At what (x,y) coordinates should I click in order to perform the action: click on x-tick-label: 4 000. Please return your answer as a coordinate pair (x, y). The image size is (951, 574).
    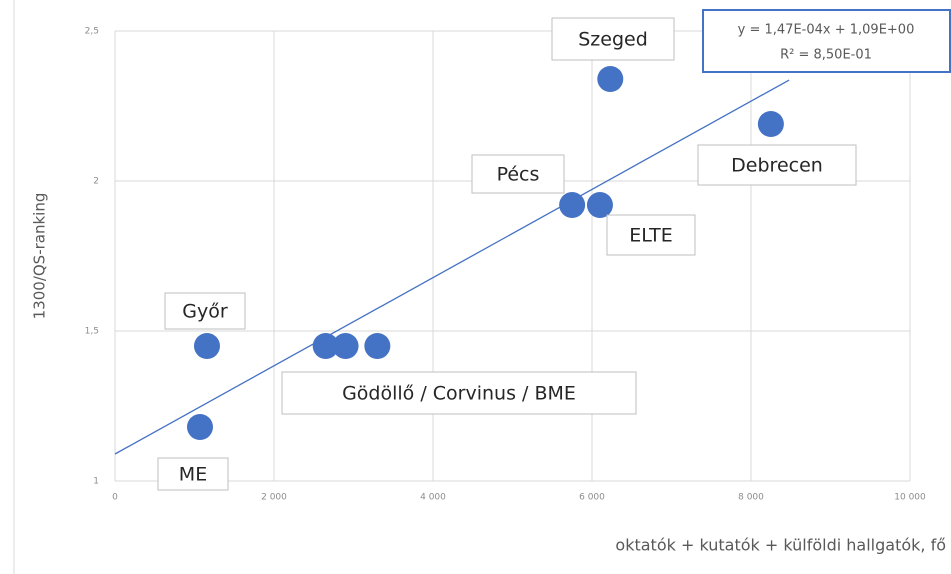
    Looking at the image, I should click on (433, 498).